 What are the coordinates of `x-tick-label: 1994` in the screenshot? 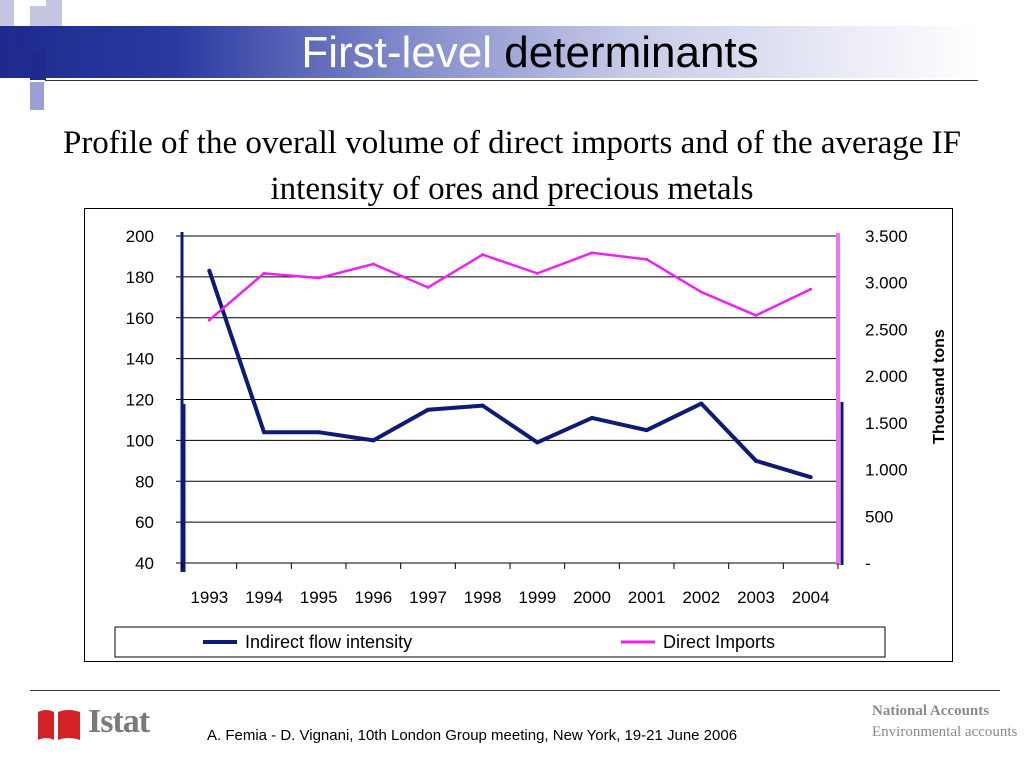 It's located at (264, 597).